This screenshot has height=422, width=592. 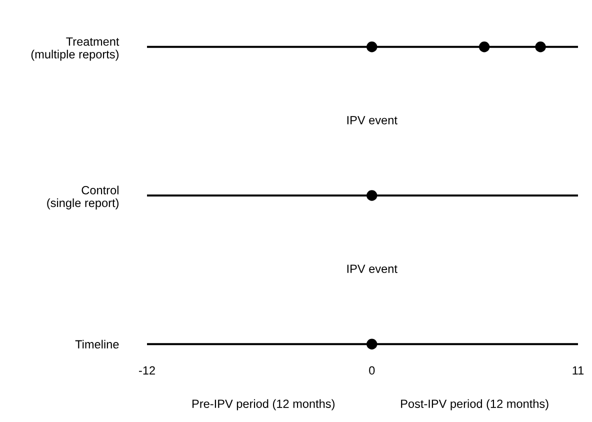 I want to click on y-tick-label: Timeline, so click(x=97, y=344).